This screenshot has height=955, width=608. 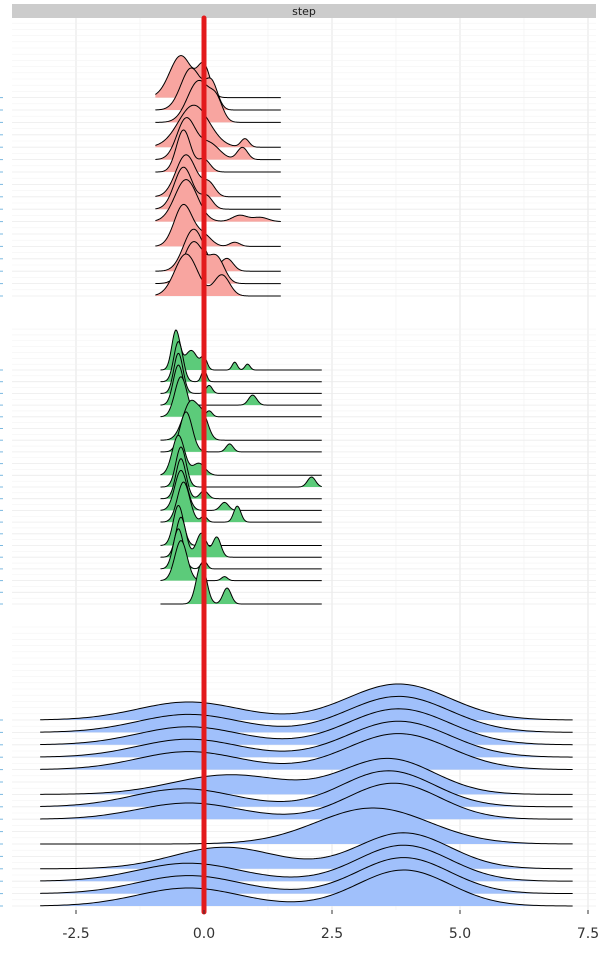 I want to click on facet-strip-background, so click(x=304, y=11).